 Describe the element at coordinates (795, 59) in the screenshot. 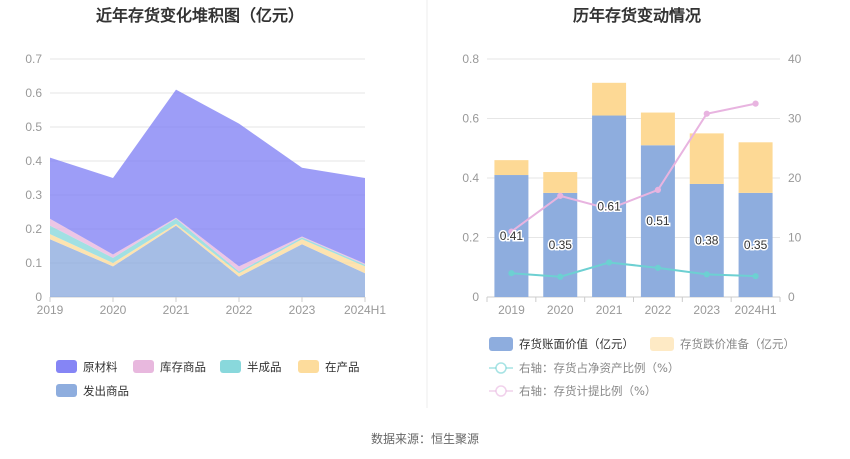

I see `right-right-y-tick: 40` at that location.